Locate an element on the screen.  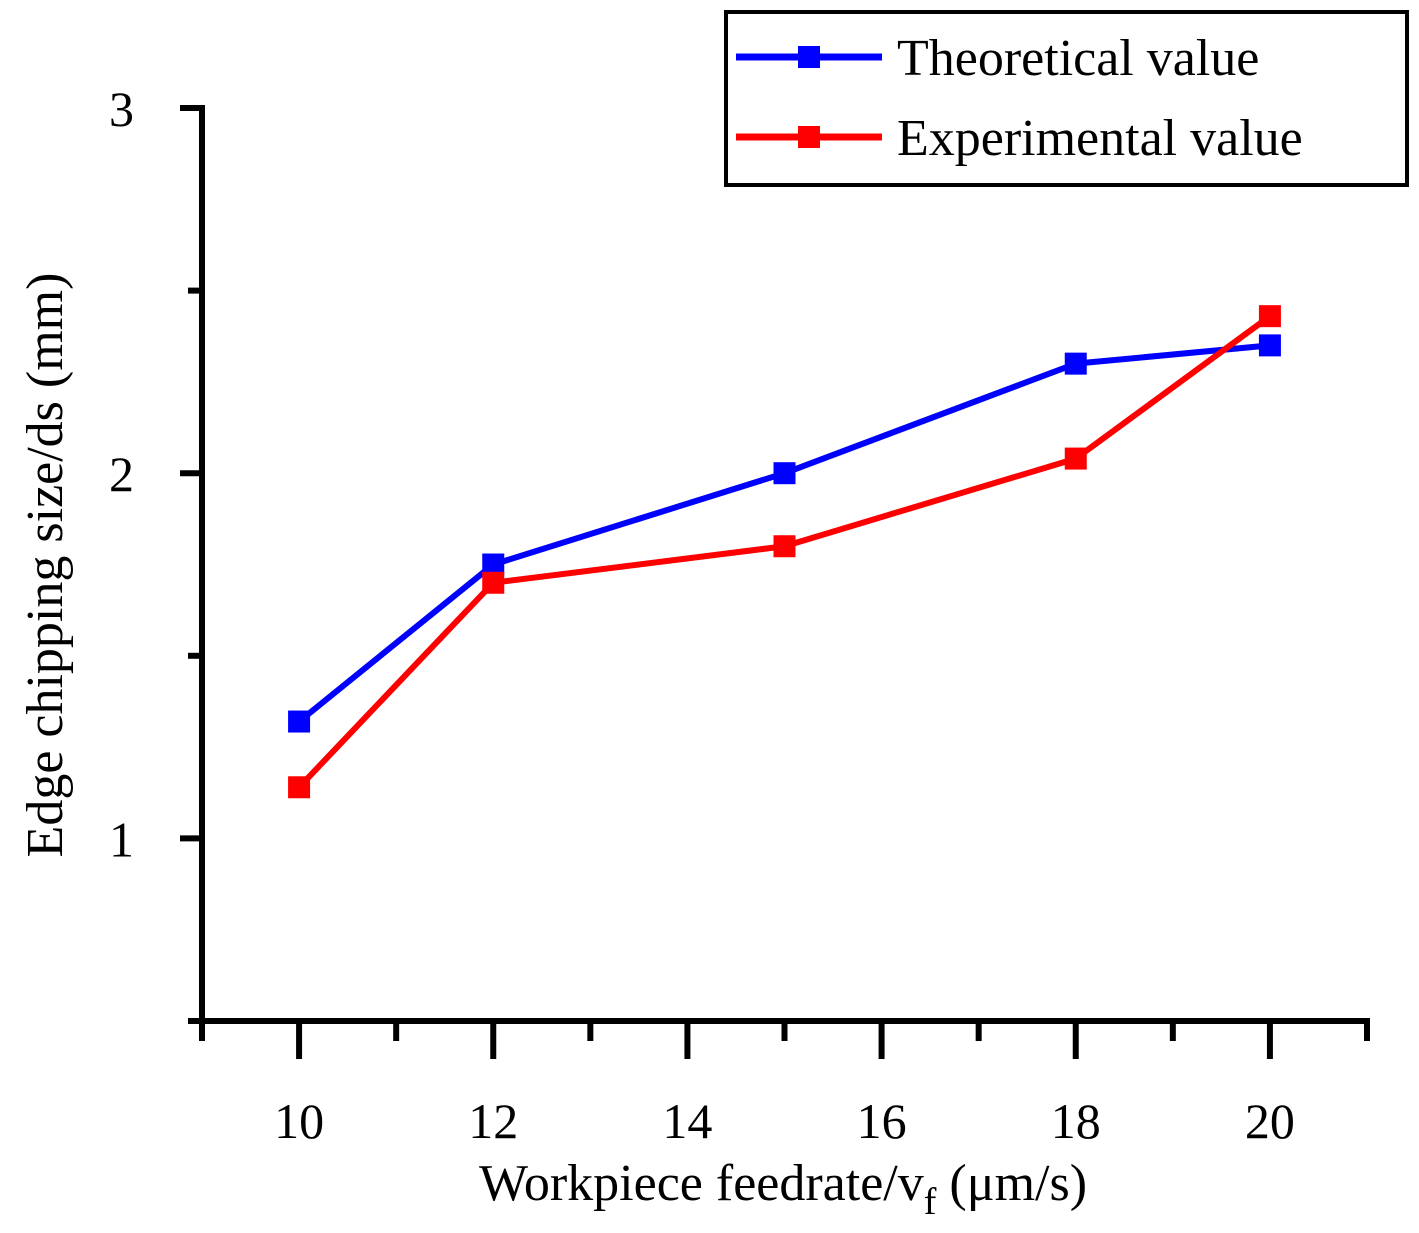
y-tick-label: 3 is located at coordinates (121, 109).